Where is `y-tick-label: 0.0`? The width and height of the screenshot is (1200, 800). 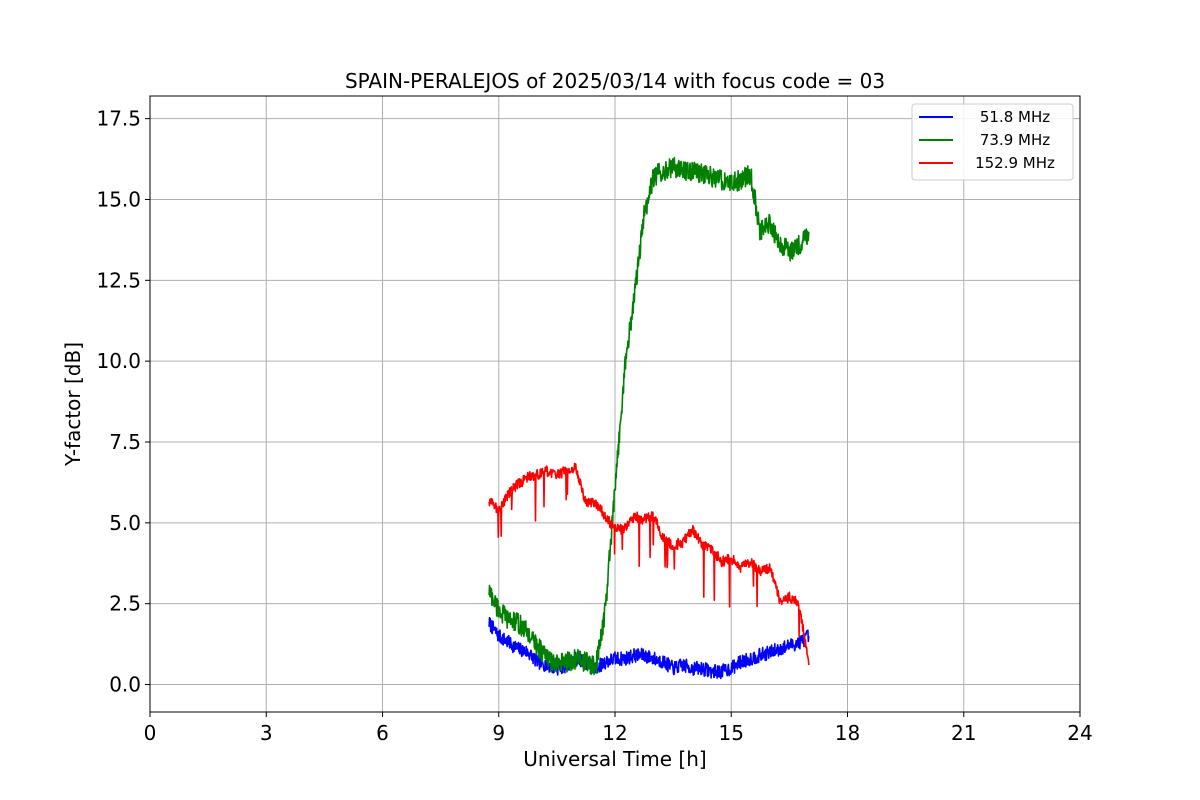
y-tick-label: 0.0 is located at coordinates (125, 685).